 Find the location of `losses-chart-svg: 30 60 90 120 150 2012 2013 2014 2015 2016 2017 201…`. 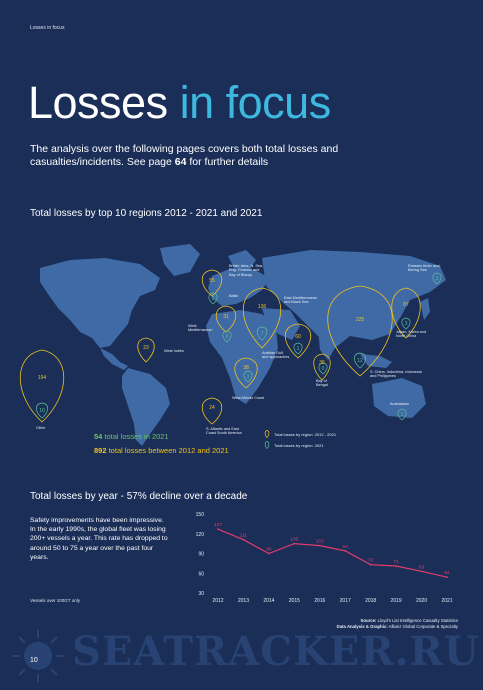

losses-chart-svg: 30 60 90 120 150 2012 2013 2014 2015 2016 2017 201… is located at coordinates (324, 558).